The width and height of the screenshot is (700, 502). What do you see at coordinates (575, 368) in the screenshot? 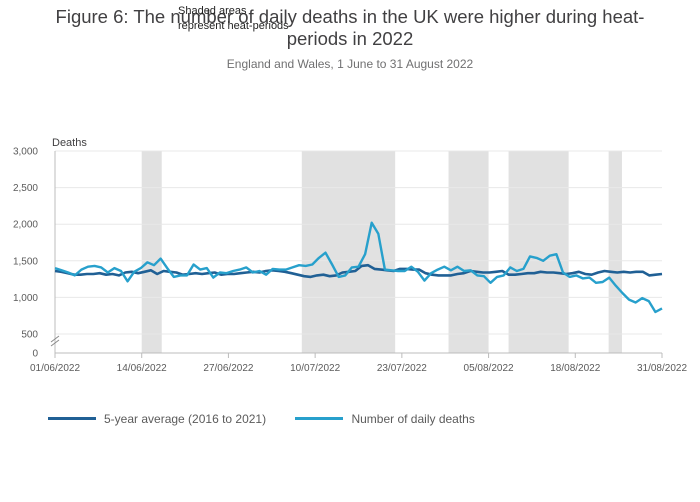
I see `x-tick-label: 18/08/2022` at bounding box center [575, 368].